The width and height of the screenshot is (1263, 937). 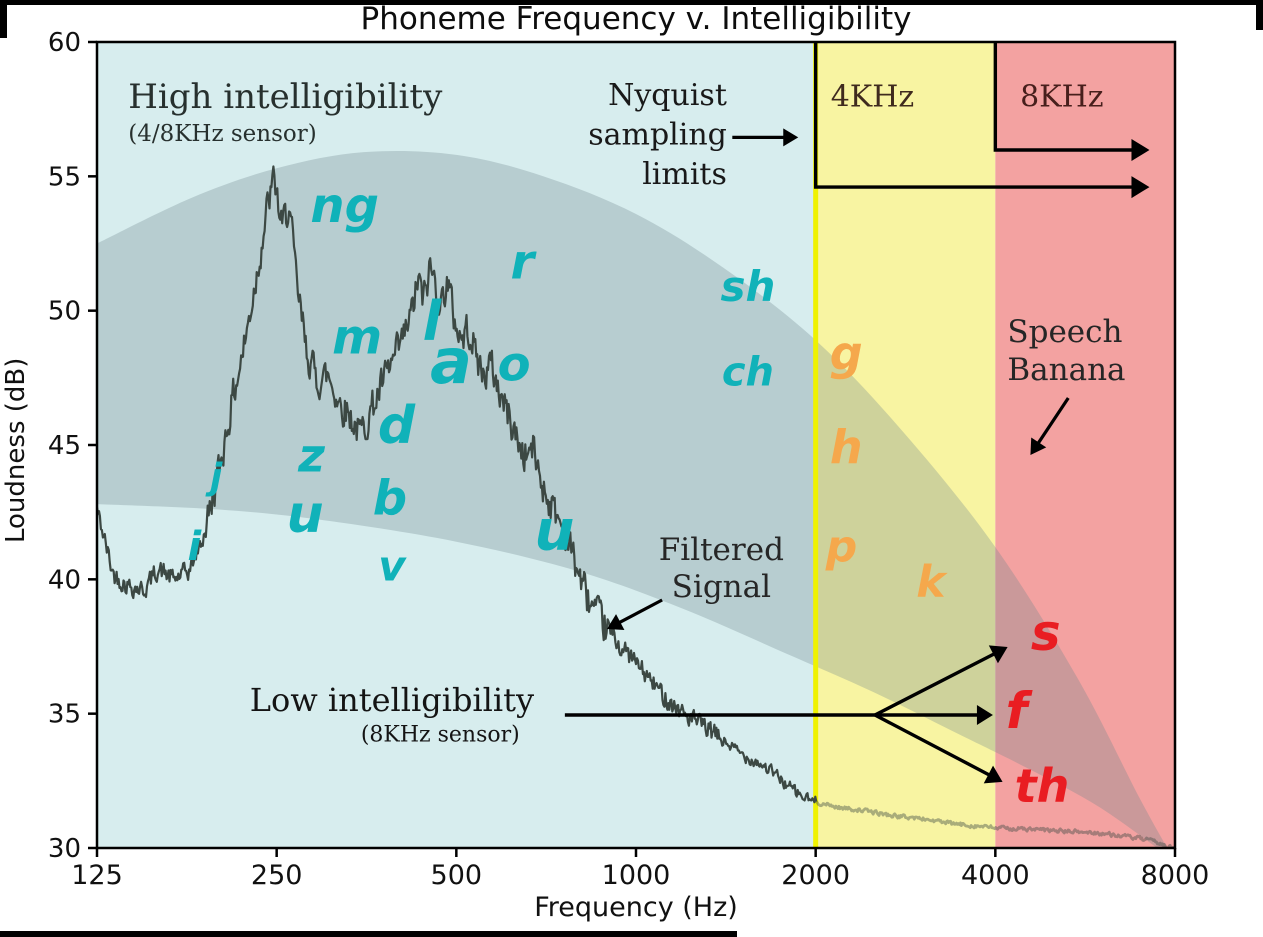 What do you see at coordinates (277, 875) in the screenshot?
I see `x-tick-label: 250` at bounding box center [277, 875].